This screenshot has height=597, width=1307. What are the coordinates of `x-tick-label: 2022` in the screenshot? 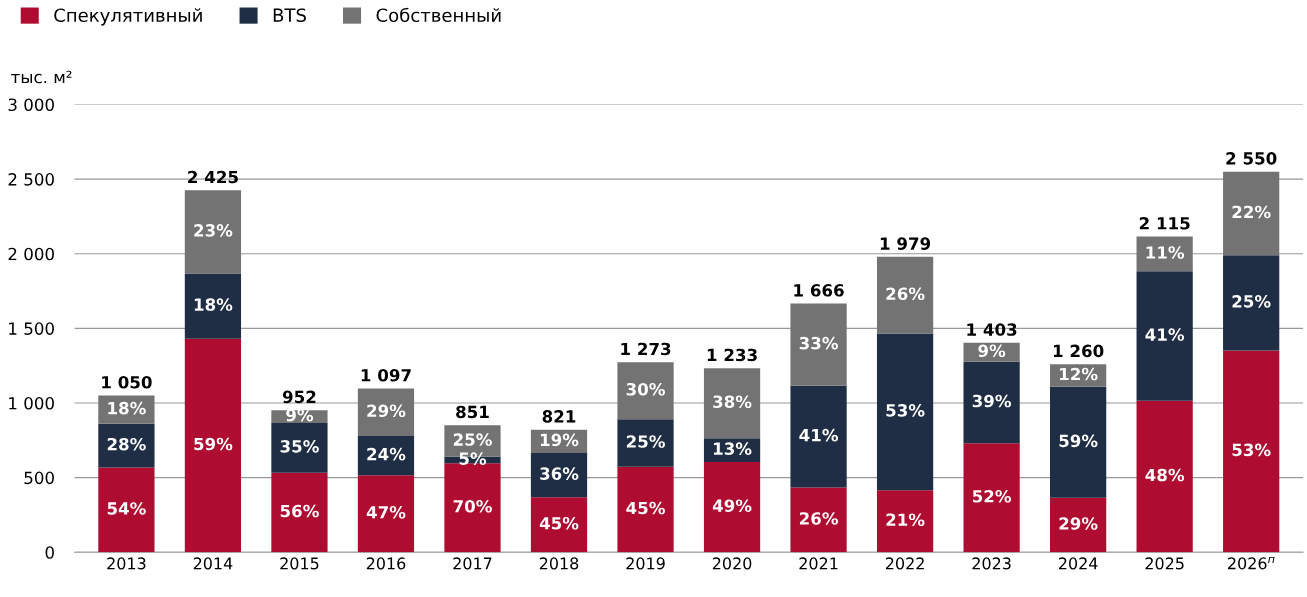 It's located at (904, 563).